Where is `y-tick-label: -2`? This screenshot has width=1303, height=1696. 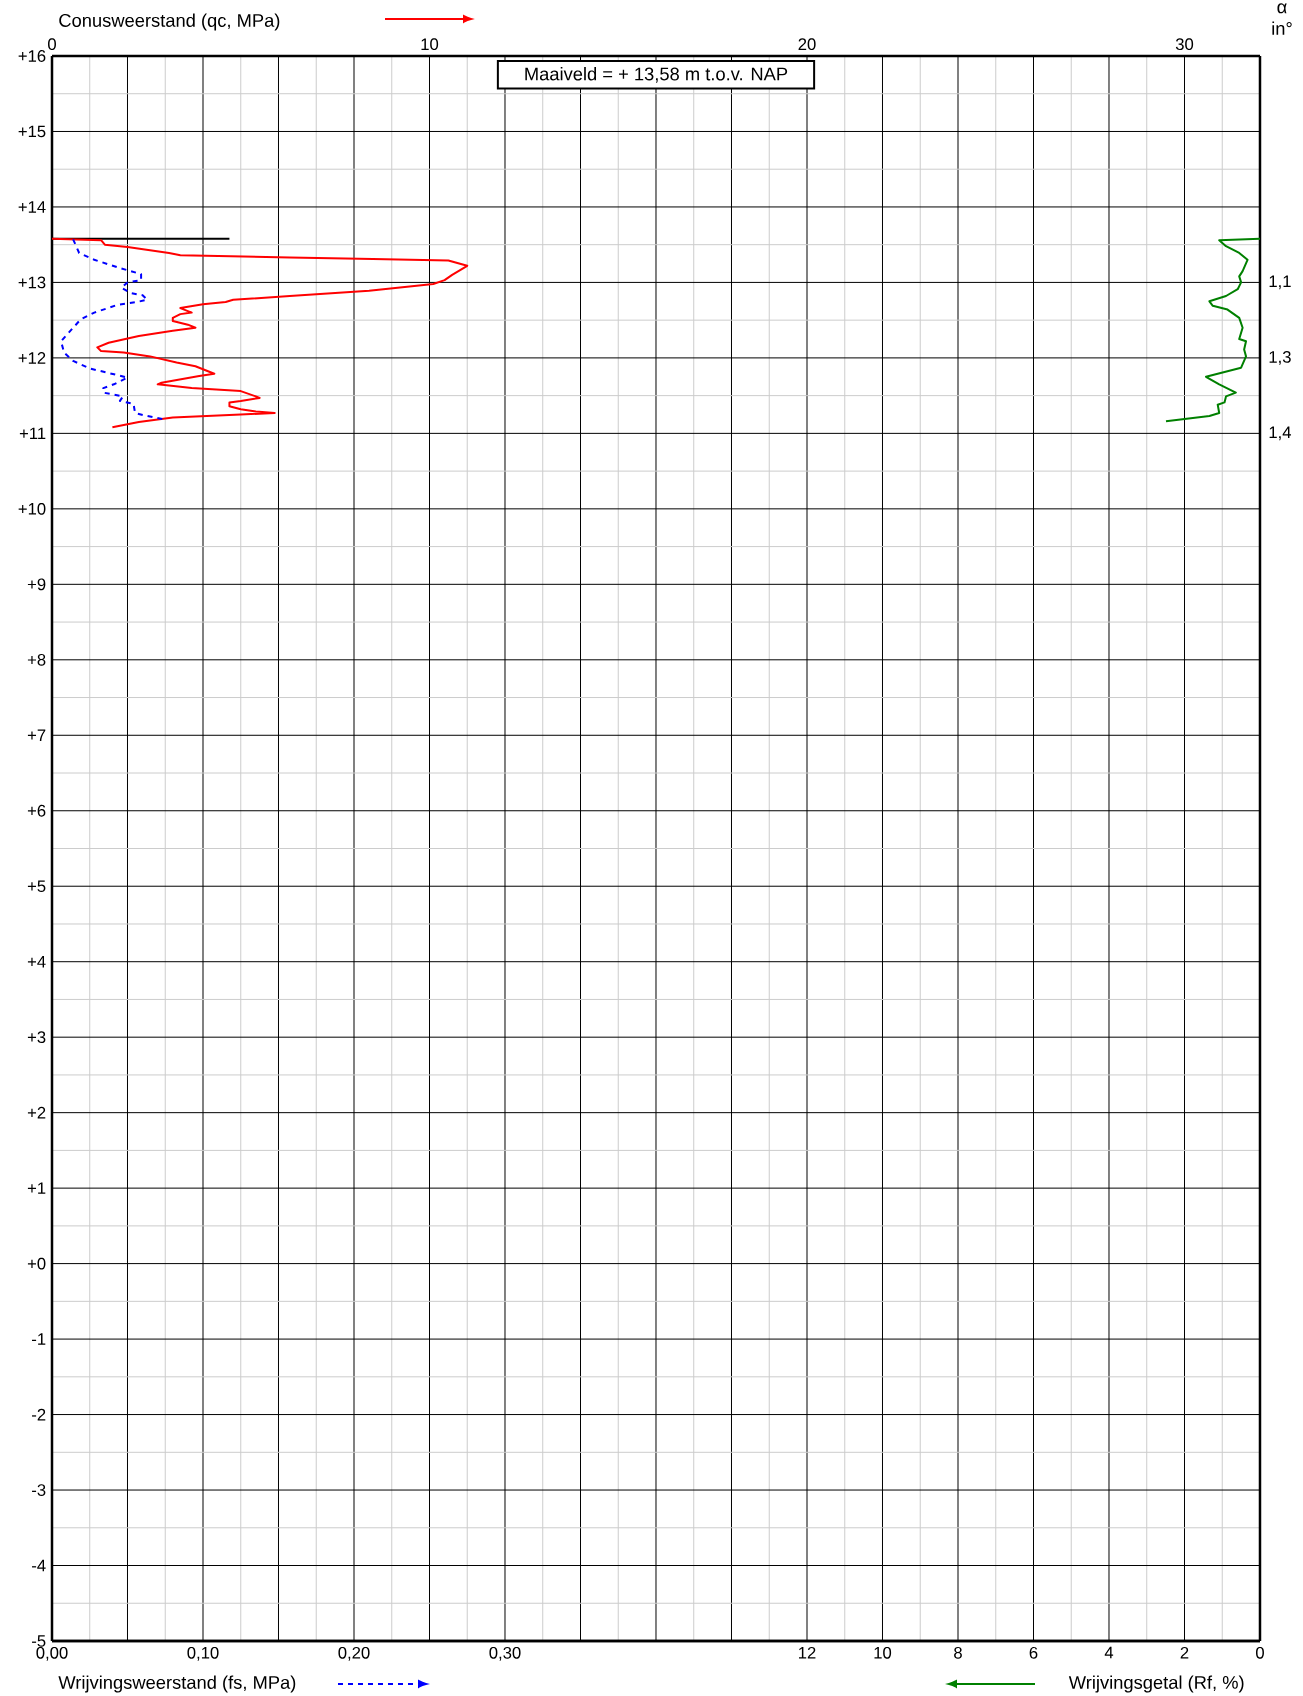 y-tick-label: -2 is located at coordinates (39, 1414).